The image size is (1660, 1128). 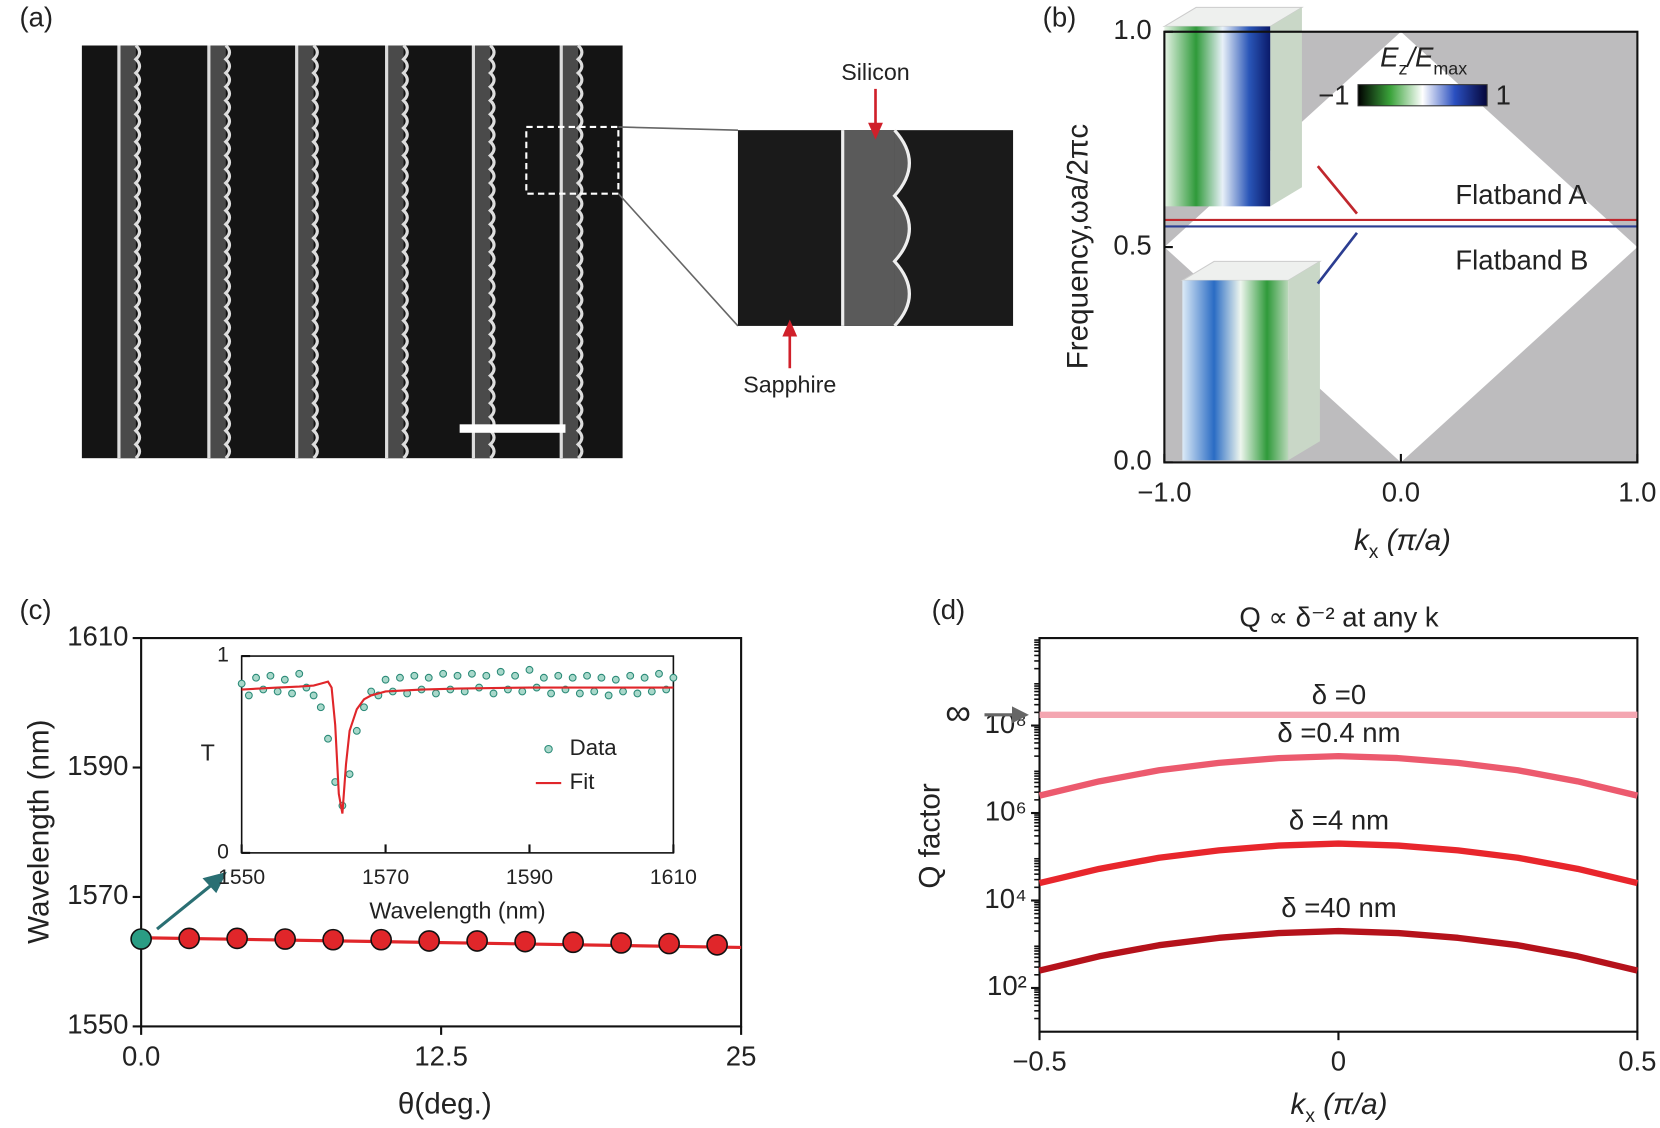 I want to click on zoom-line, so click(x=678, y=128).